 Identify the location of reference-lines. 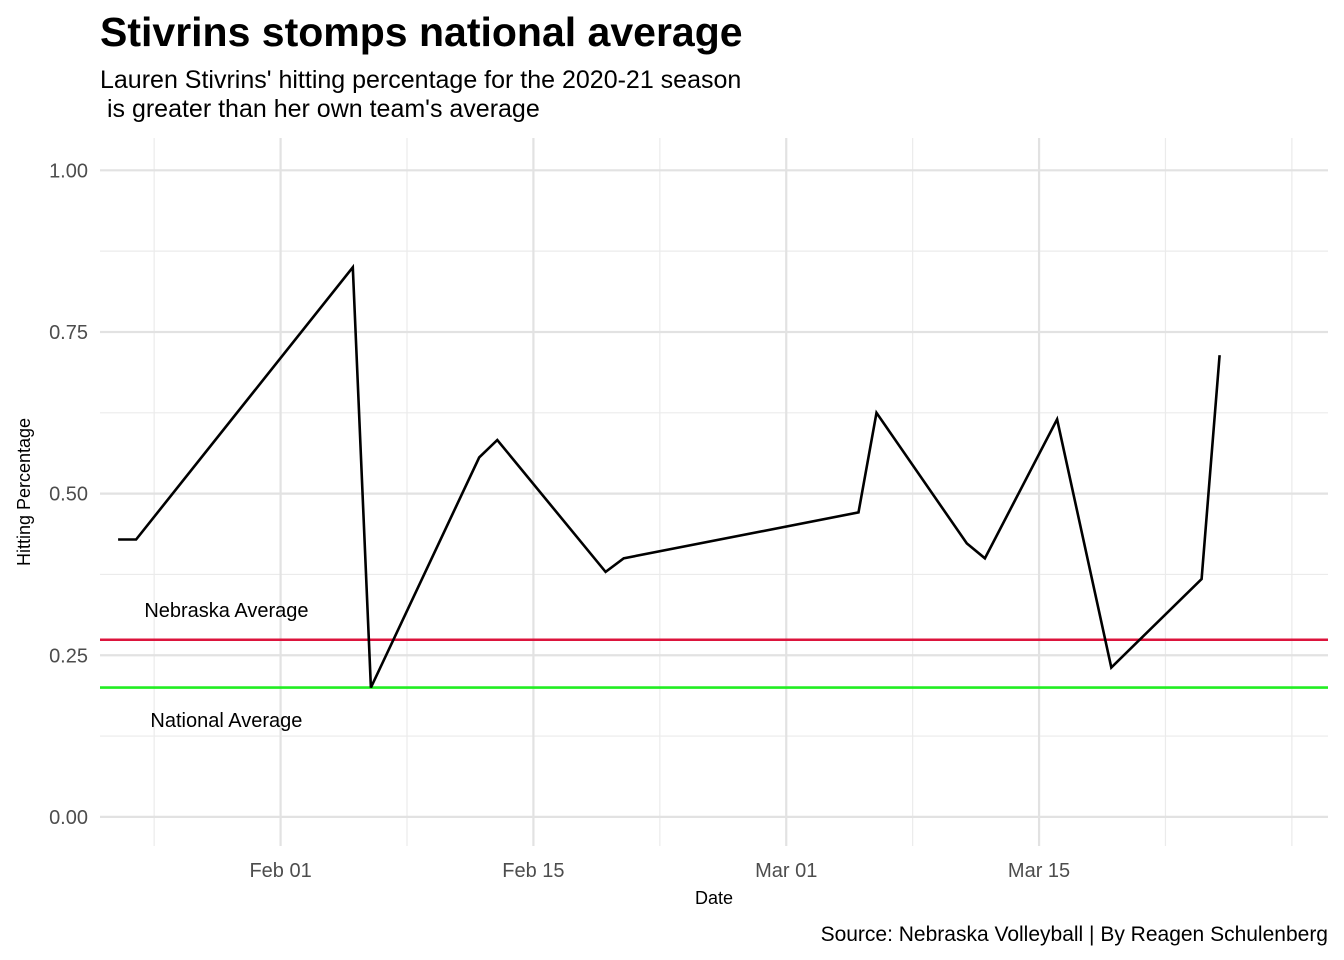
(714, 663).